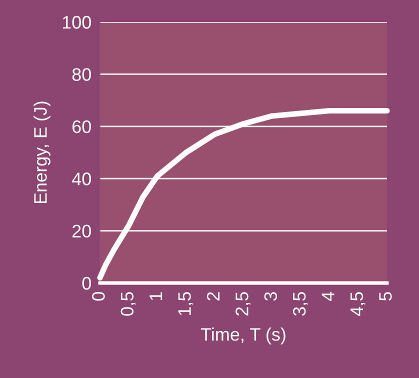  What do you see at coordinates (271, 296) in the screenshot?
I see `x-tick-label: 3` at bounding box center [271, 296].